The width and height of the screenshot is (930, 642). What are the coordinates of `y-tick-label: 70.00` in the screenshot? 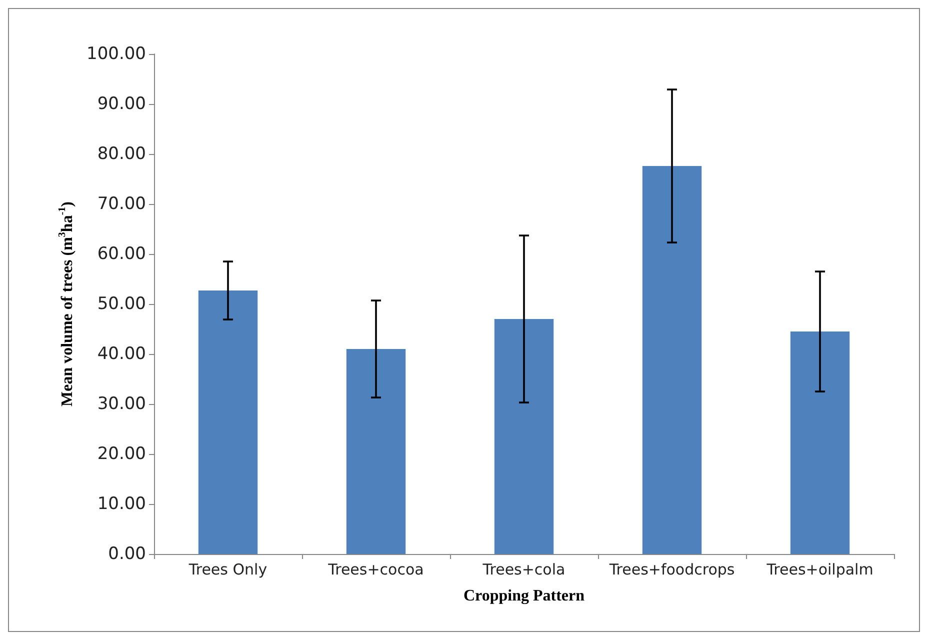 It's located at (121, 204).